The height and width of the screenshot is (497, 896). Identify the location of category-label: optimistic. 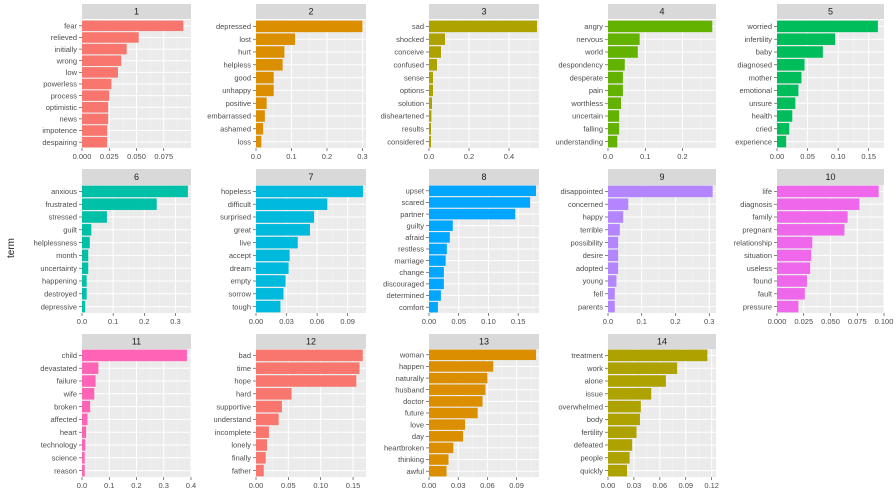
(62, 107).